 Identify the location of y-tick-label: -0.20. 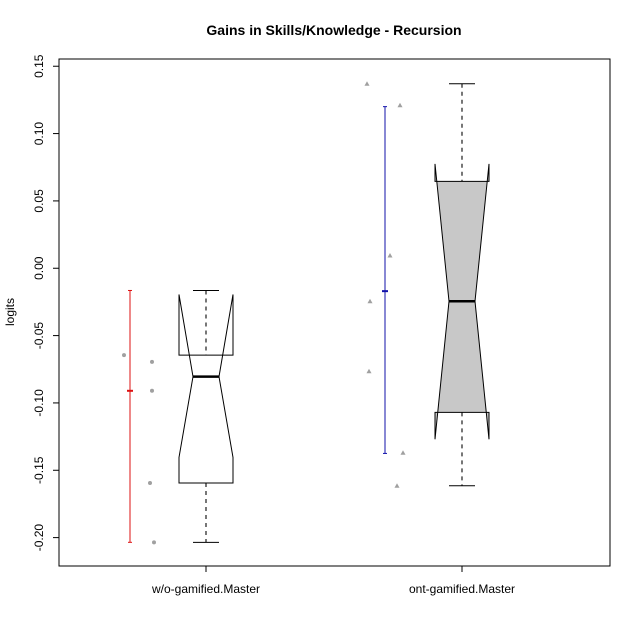
(39, 538).